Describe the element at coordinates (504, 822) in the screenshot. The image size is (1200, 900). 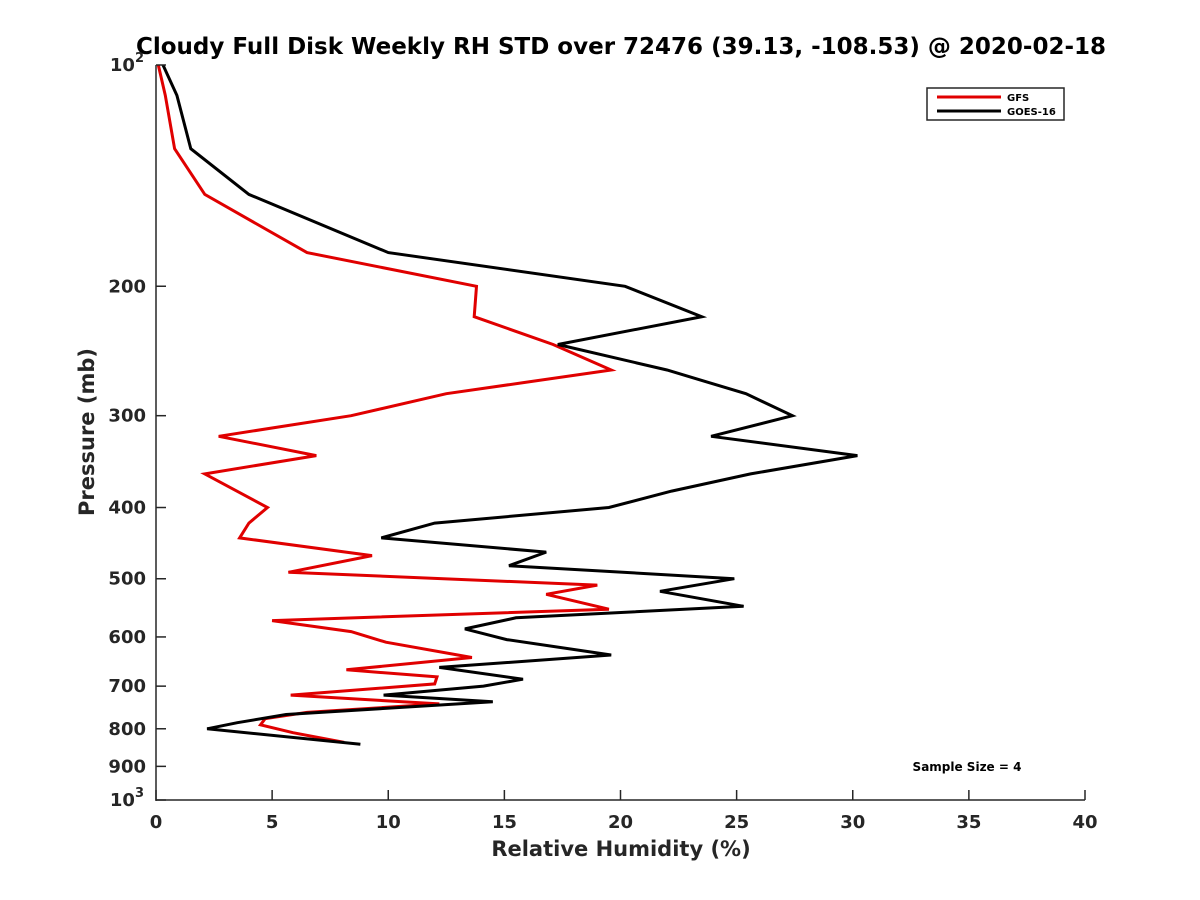
I see `x-tick-label-3: 15` at that location.